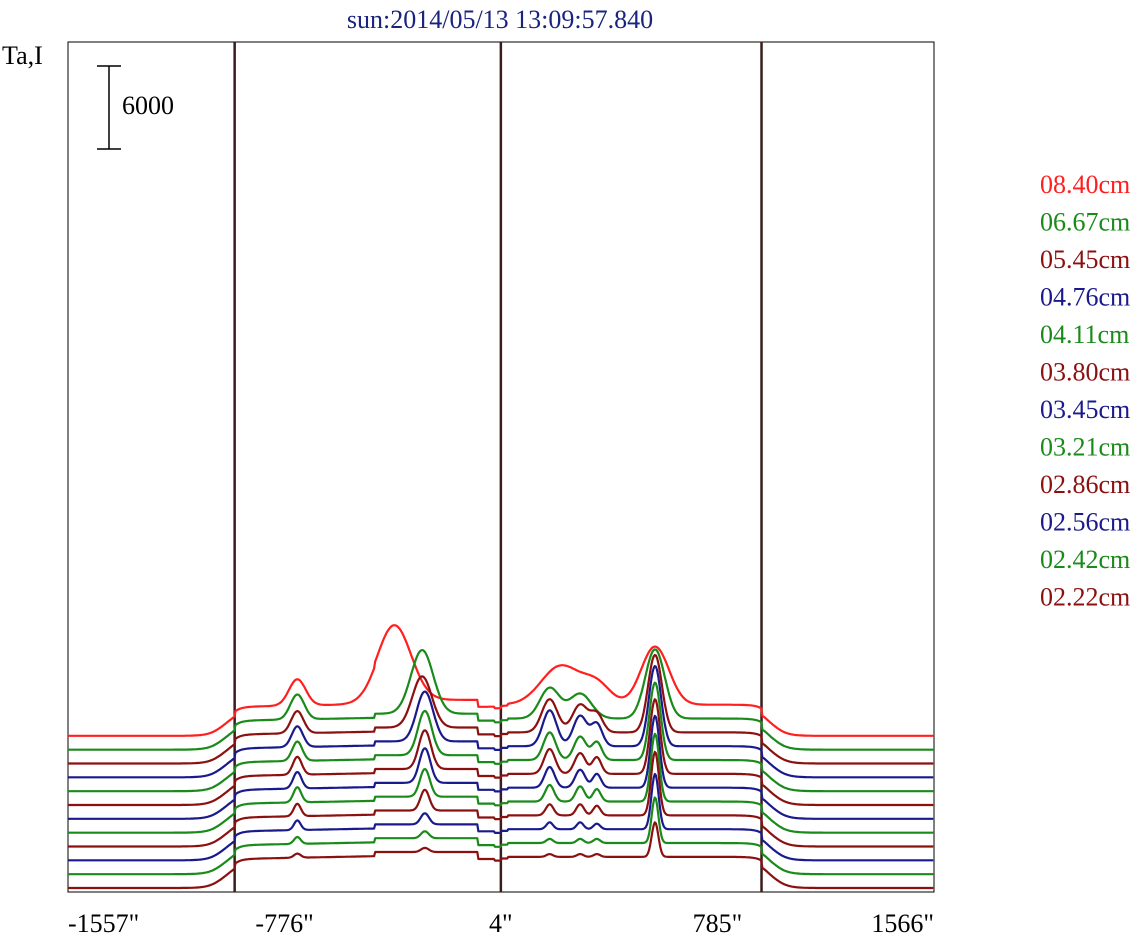  What do you see at coordinates (284, 923) in the screenshot?
I see `x-tick-label: -776"` at bounding box center [284, 923].